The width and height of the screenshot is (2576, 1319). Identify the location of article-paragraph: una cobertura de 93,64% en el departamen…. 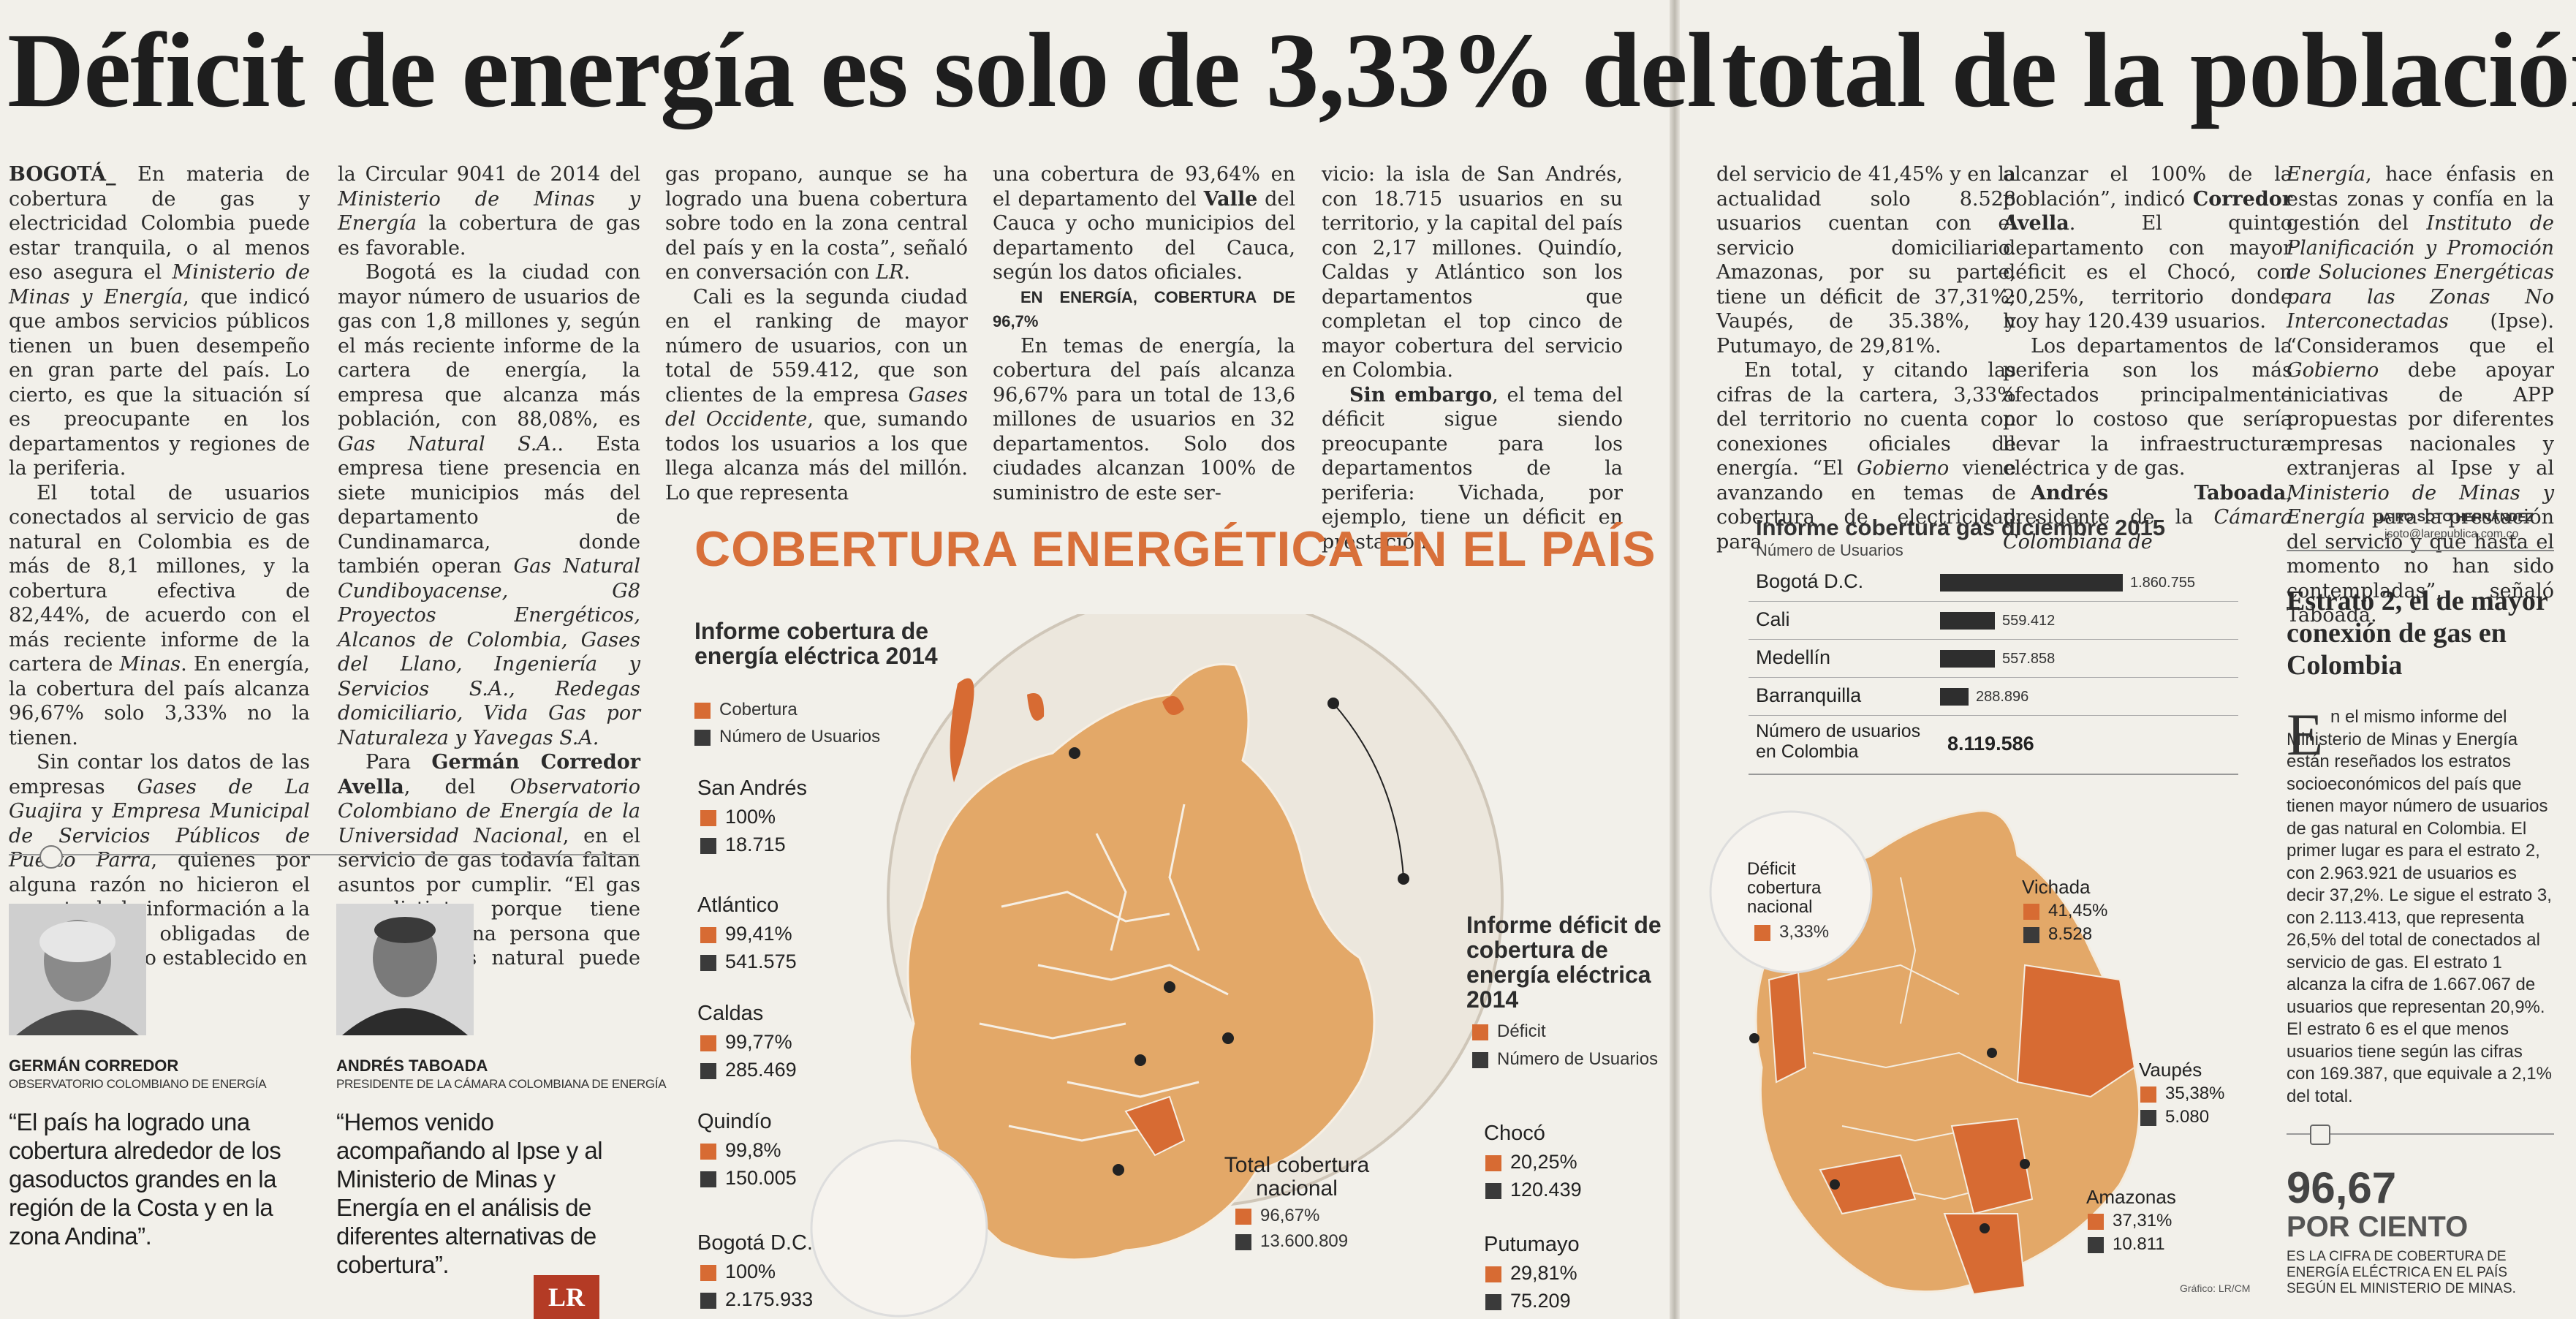
(1144, 223).